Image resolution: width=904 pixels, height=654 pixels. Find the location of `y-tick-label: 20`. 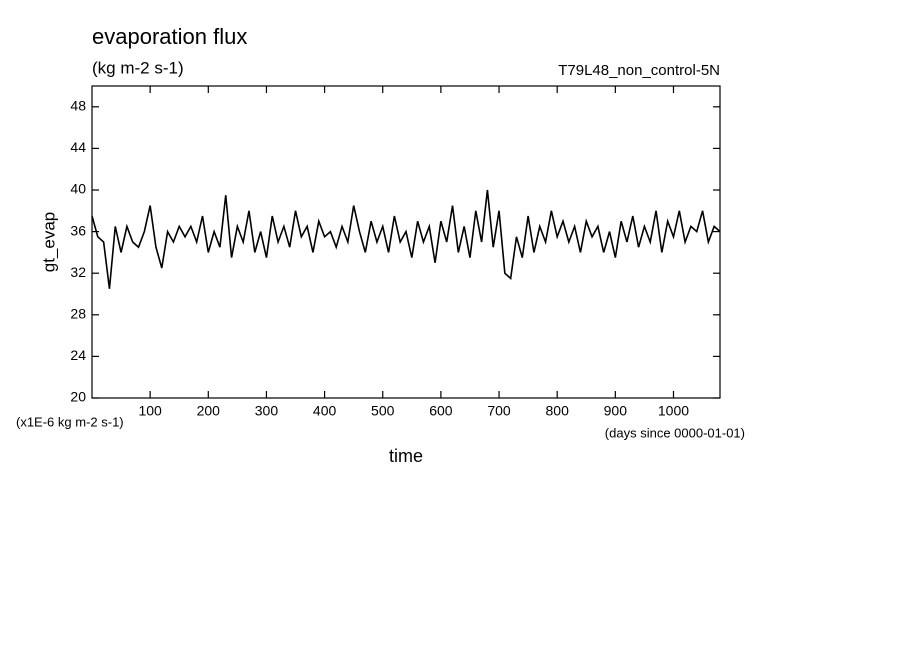

y-tick-label: 20 is located at coordinates (78, 397).